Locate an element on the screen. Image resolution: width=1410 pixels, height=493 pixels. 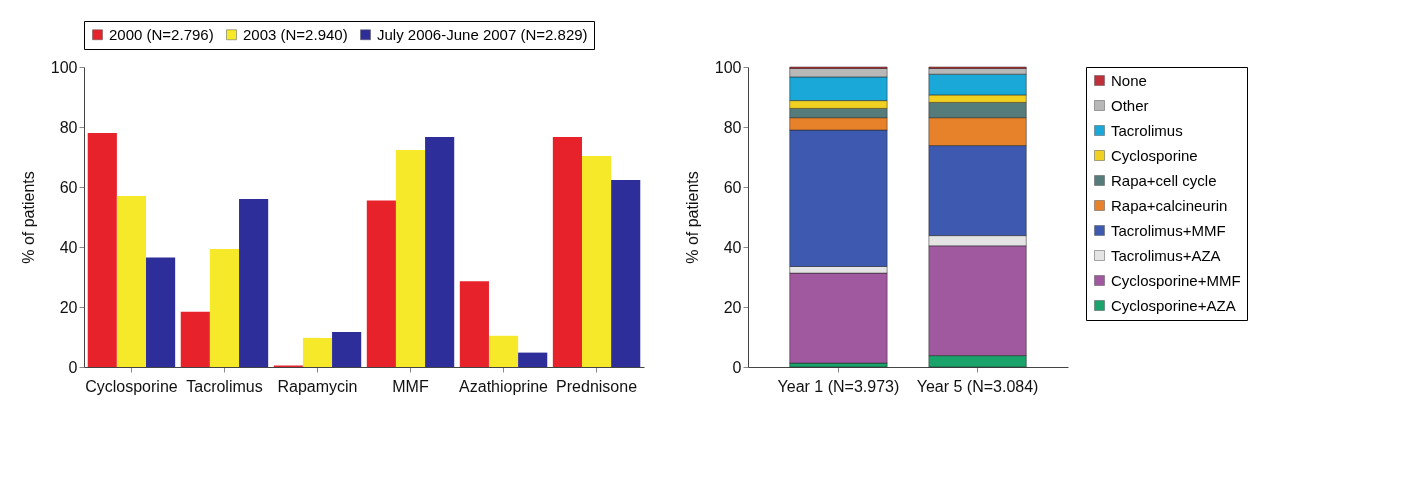
legend-label: Cyclosporine+MMF is located at coordinates (1176, 280).